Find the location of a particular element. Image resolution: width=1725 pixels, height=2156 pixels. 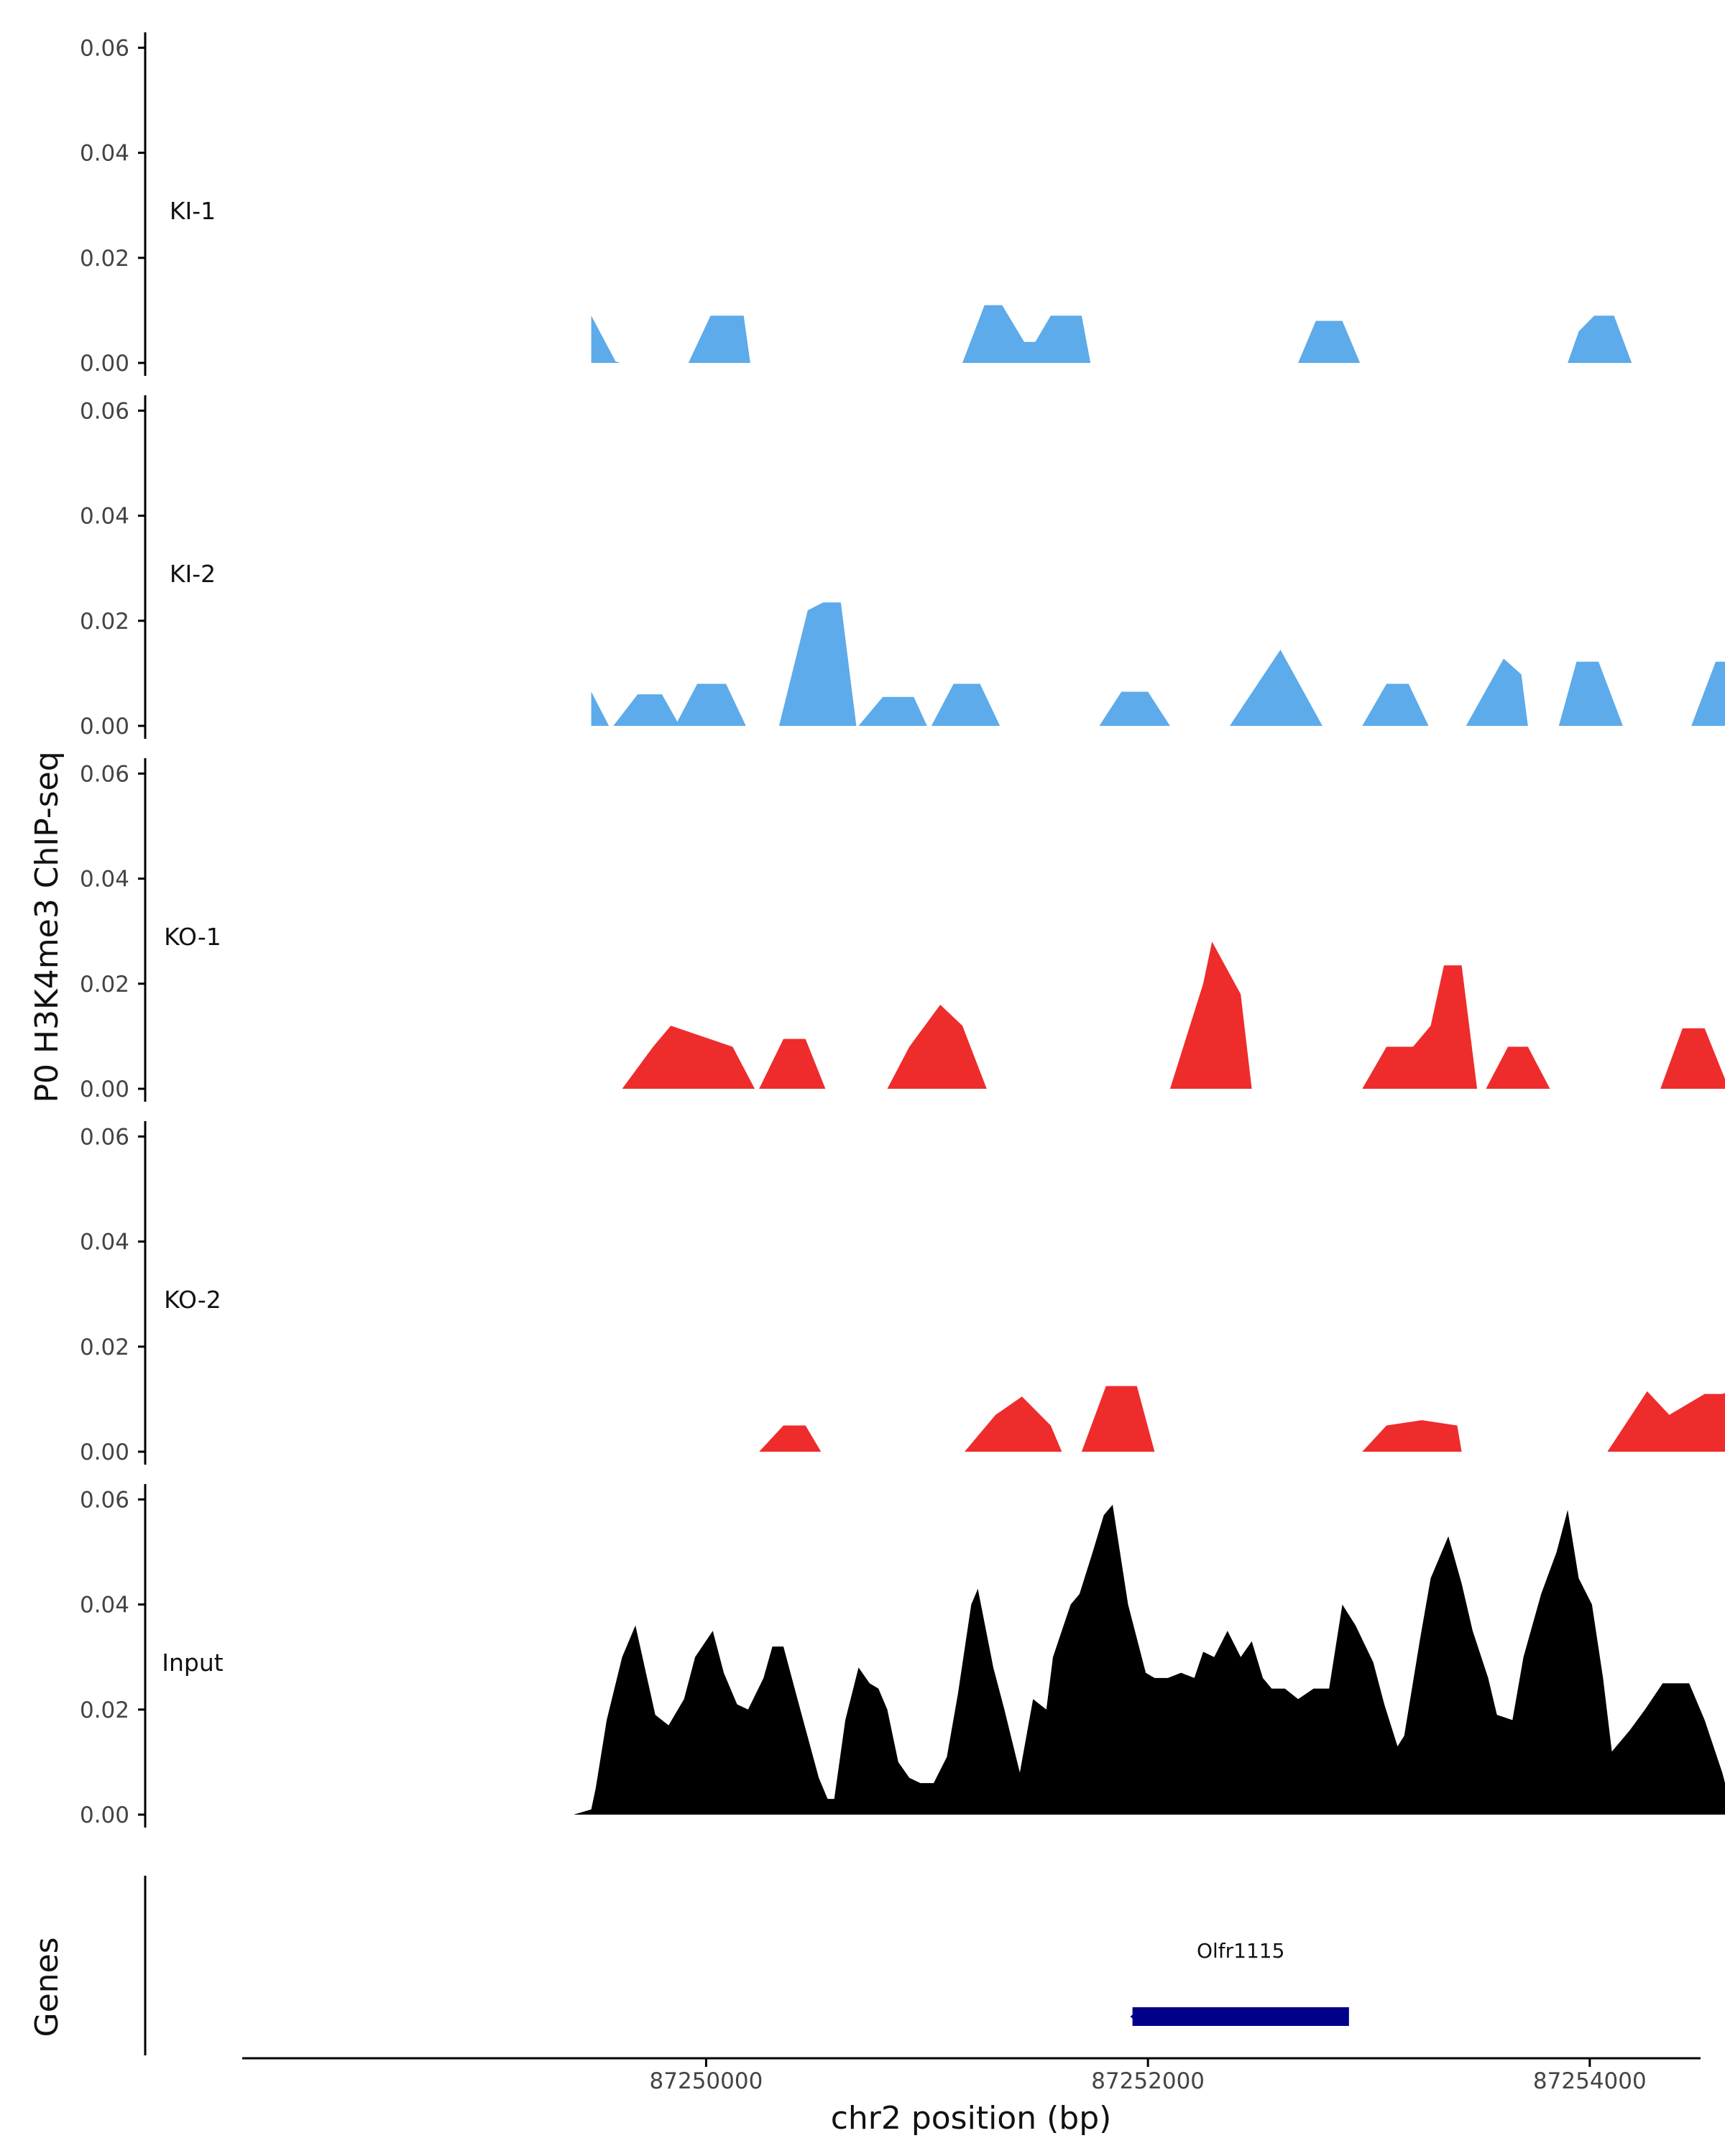

x-tick-label: 87250000 is located at coordinates (706, 2081).